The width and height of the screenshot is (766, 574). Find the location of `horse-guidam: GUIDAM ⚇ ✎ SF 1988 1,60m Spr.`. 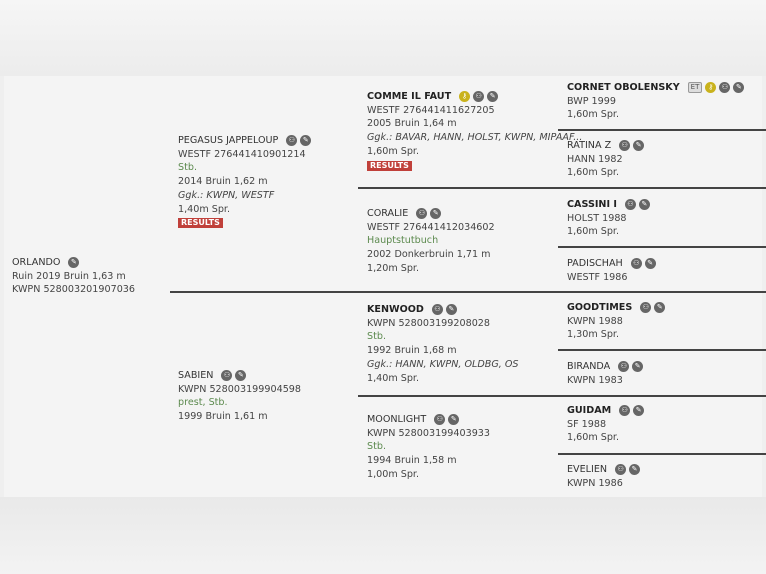

horse-guidam: GUIDAM ⚇ ✎ SF 1988 1,60m Spr. is located at coordinates (606, 424).